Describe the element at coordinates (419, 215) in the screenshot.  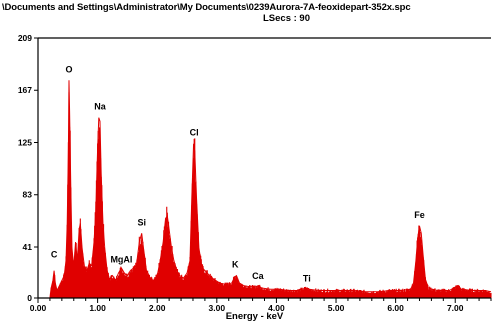
I see `peak-label: Fe` at that location.